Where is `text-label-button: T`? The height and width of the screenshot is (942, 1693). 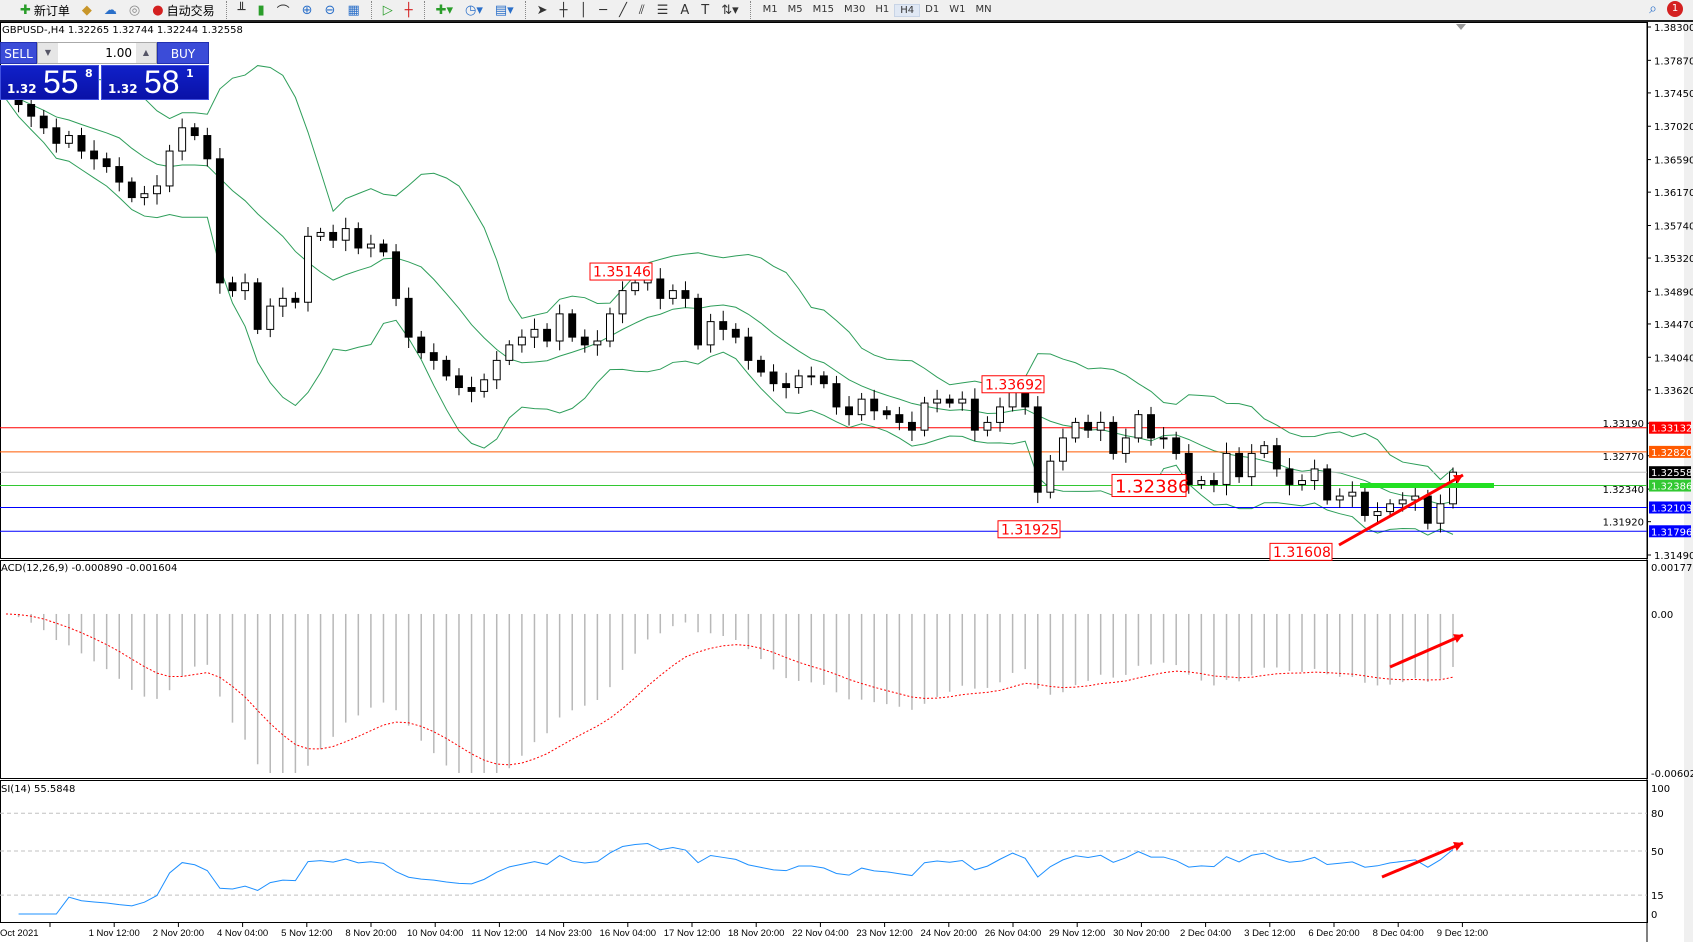 text-label-button: T is located at coordinates (705, 10).